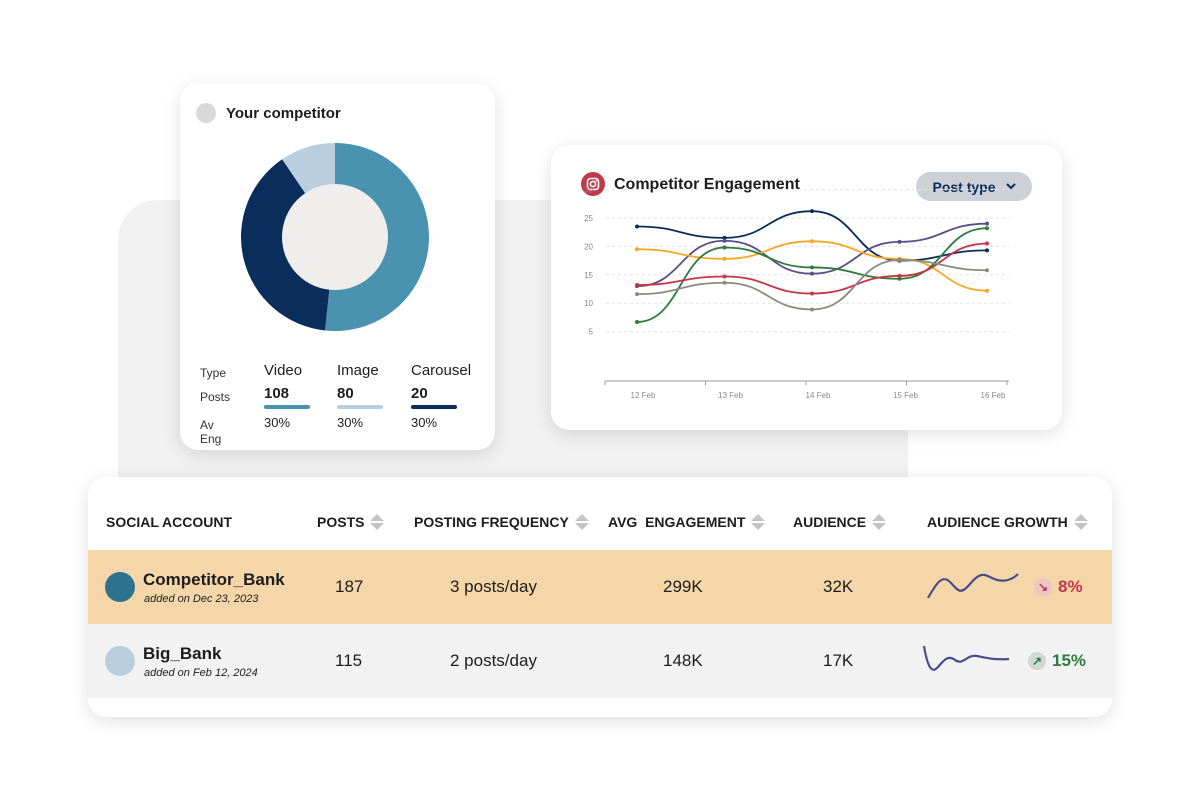 The image size is (1201, 801). Describe the element at coordinates (304, 396) in the screenshot. I see `type-video: Video 108 30%` at that location.